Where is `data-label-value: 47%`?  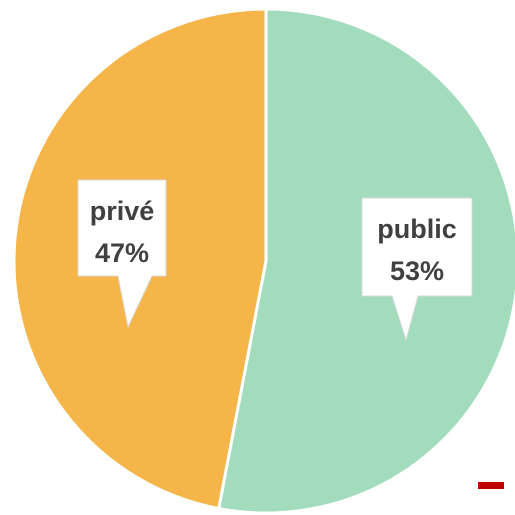
data-label-value: 47% is located at coordinates (122, 253).